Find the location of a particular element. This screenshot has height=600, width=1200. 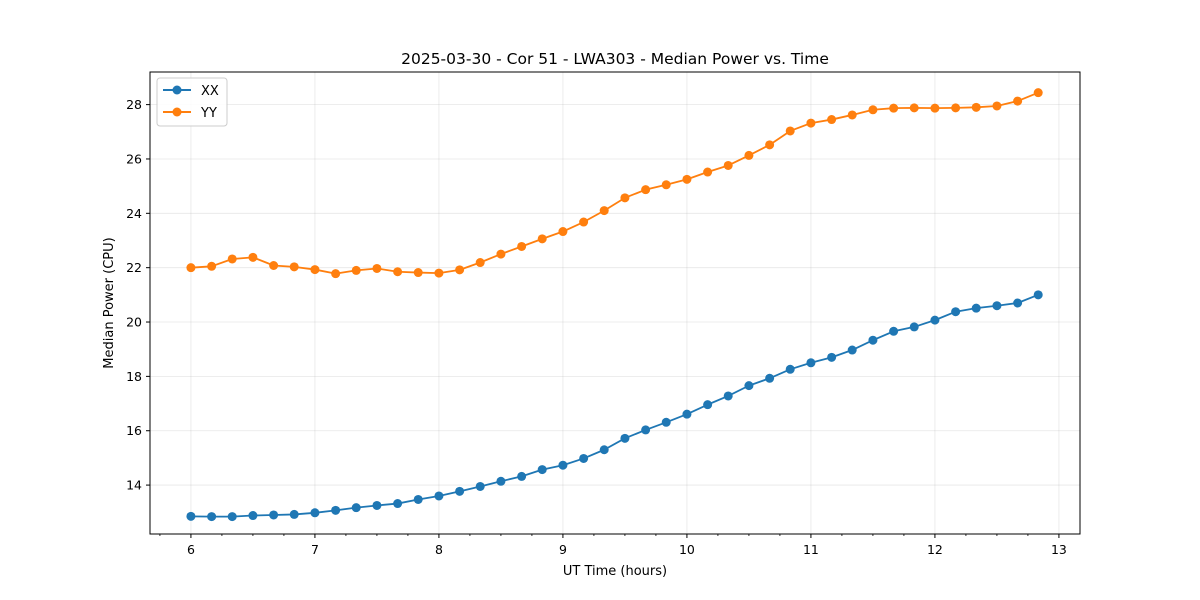

x-axis-title: UT Time (hours) is located at coordinates (615, 571).